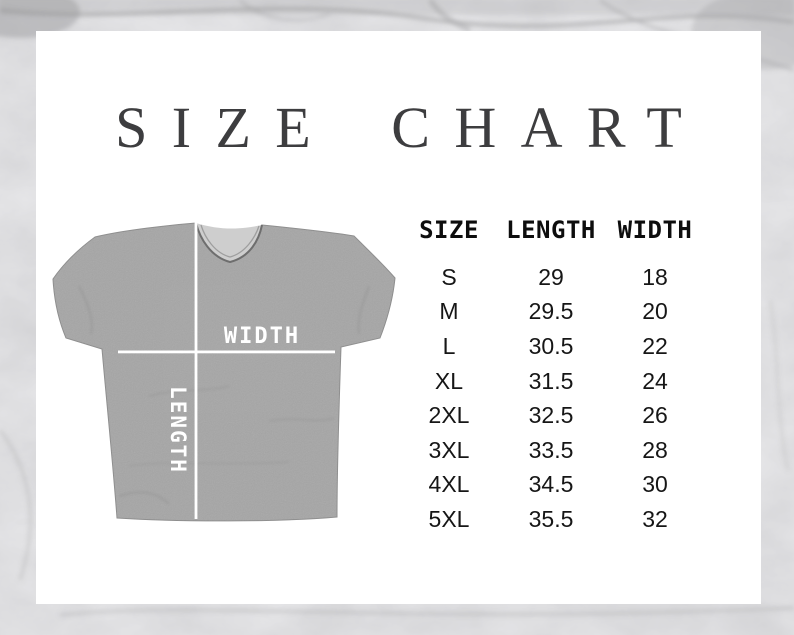  What do you see at coordinates (655, 311) in the screenshot?
I see `table-cell: 20` at bounding box center [655, 311].